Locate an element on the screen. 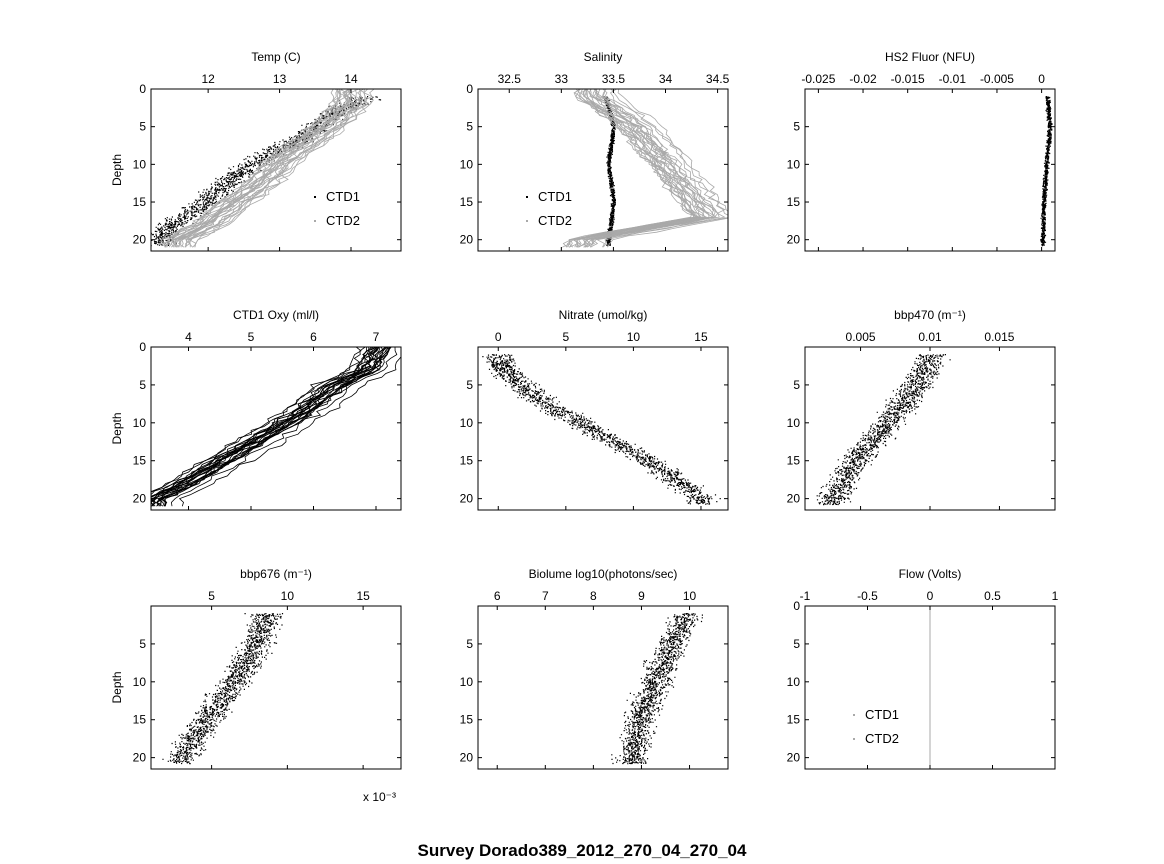 The height and width of the screenshot is (864, 1164). x-tick-label: 34 is located at coordinates (666, 79).